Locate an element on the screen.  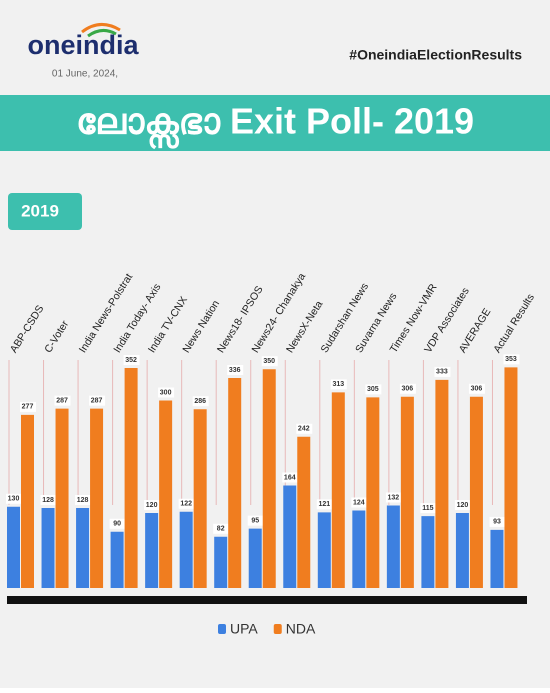
value-label: 353 is located at coordinates (511, 359).